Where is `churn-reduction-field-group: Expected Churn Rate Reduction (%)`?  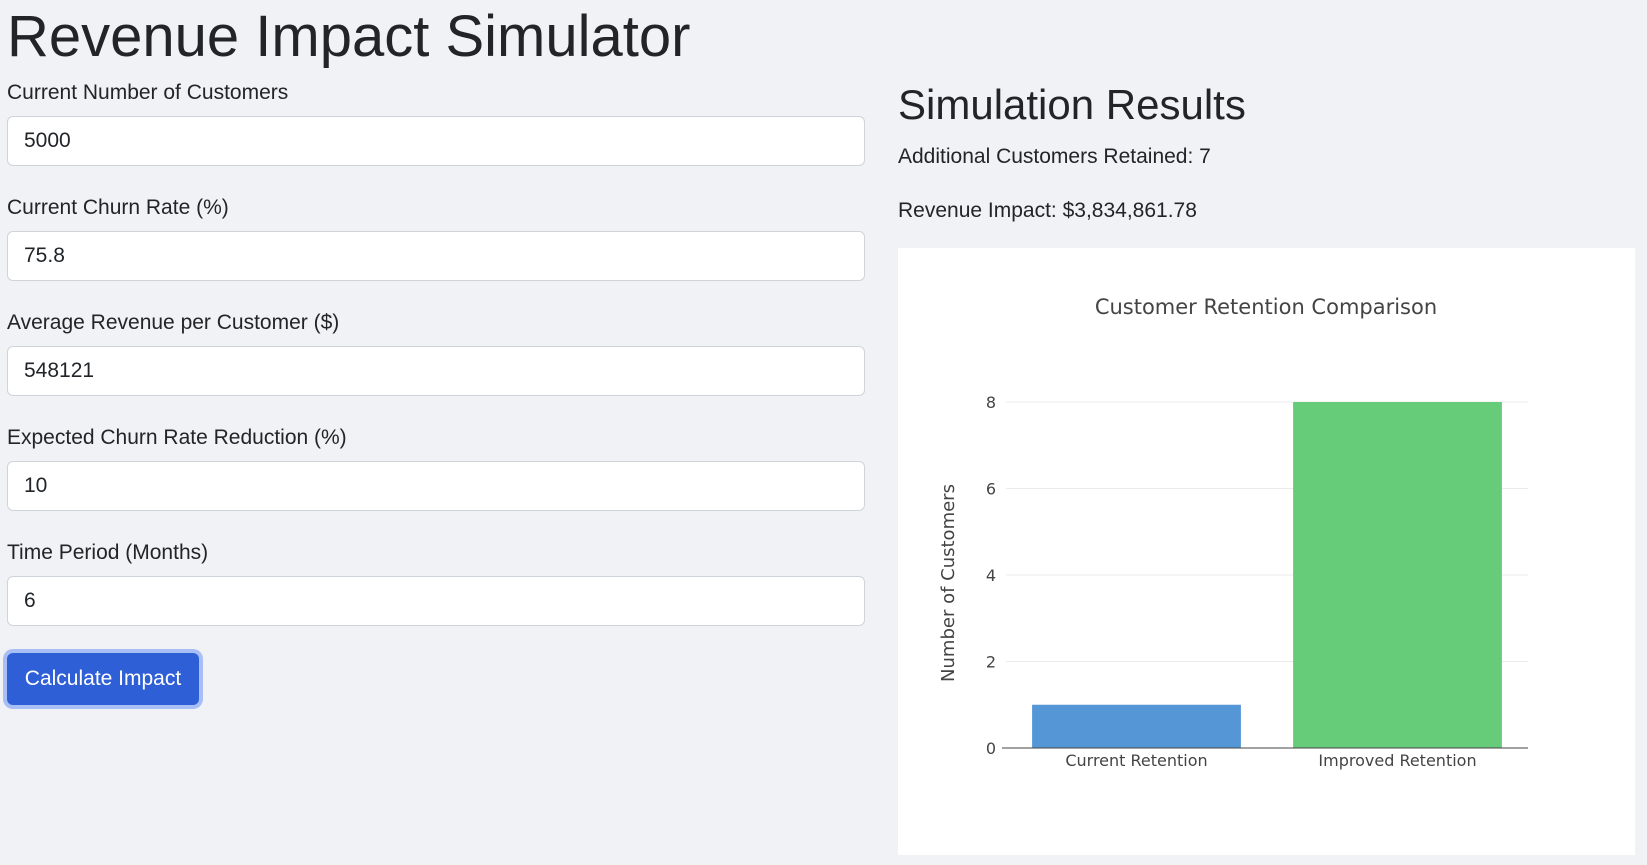
churn-reduction-field-group: Expected Churn Rate Reduction (%) is located at coordinates (436, 480).